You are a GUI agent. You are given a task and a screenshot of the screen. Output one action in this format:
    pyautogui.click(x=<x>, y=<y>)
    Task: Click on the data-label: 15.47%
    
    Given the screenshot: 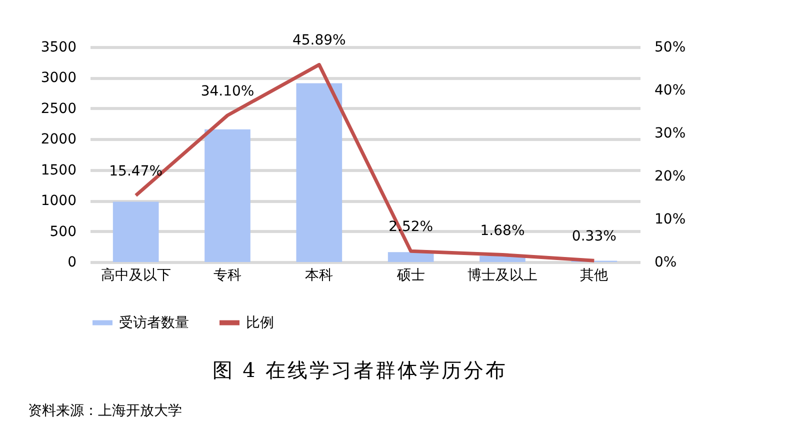 What is the action you would take?
    pyautogui.click(x=136, y=171)
    